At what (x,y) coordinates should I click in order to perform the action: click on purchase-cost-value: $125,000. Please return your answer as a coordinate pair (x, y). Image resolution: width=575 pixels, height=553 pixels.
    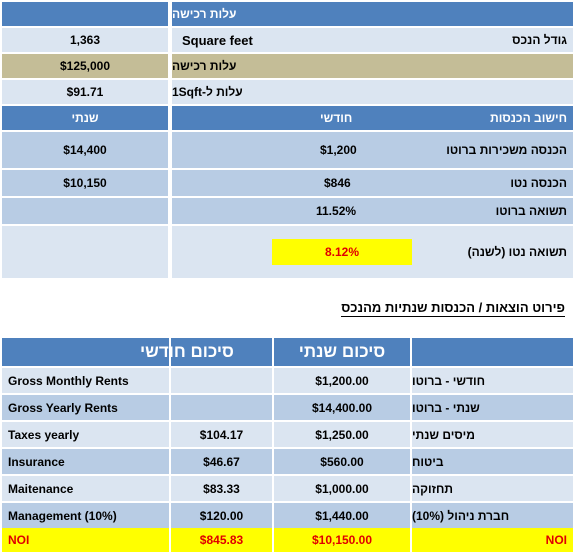
    Looking at the image, I should click on (85, 66).